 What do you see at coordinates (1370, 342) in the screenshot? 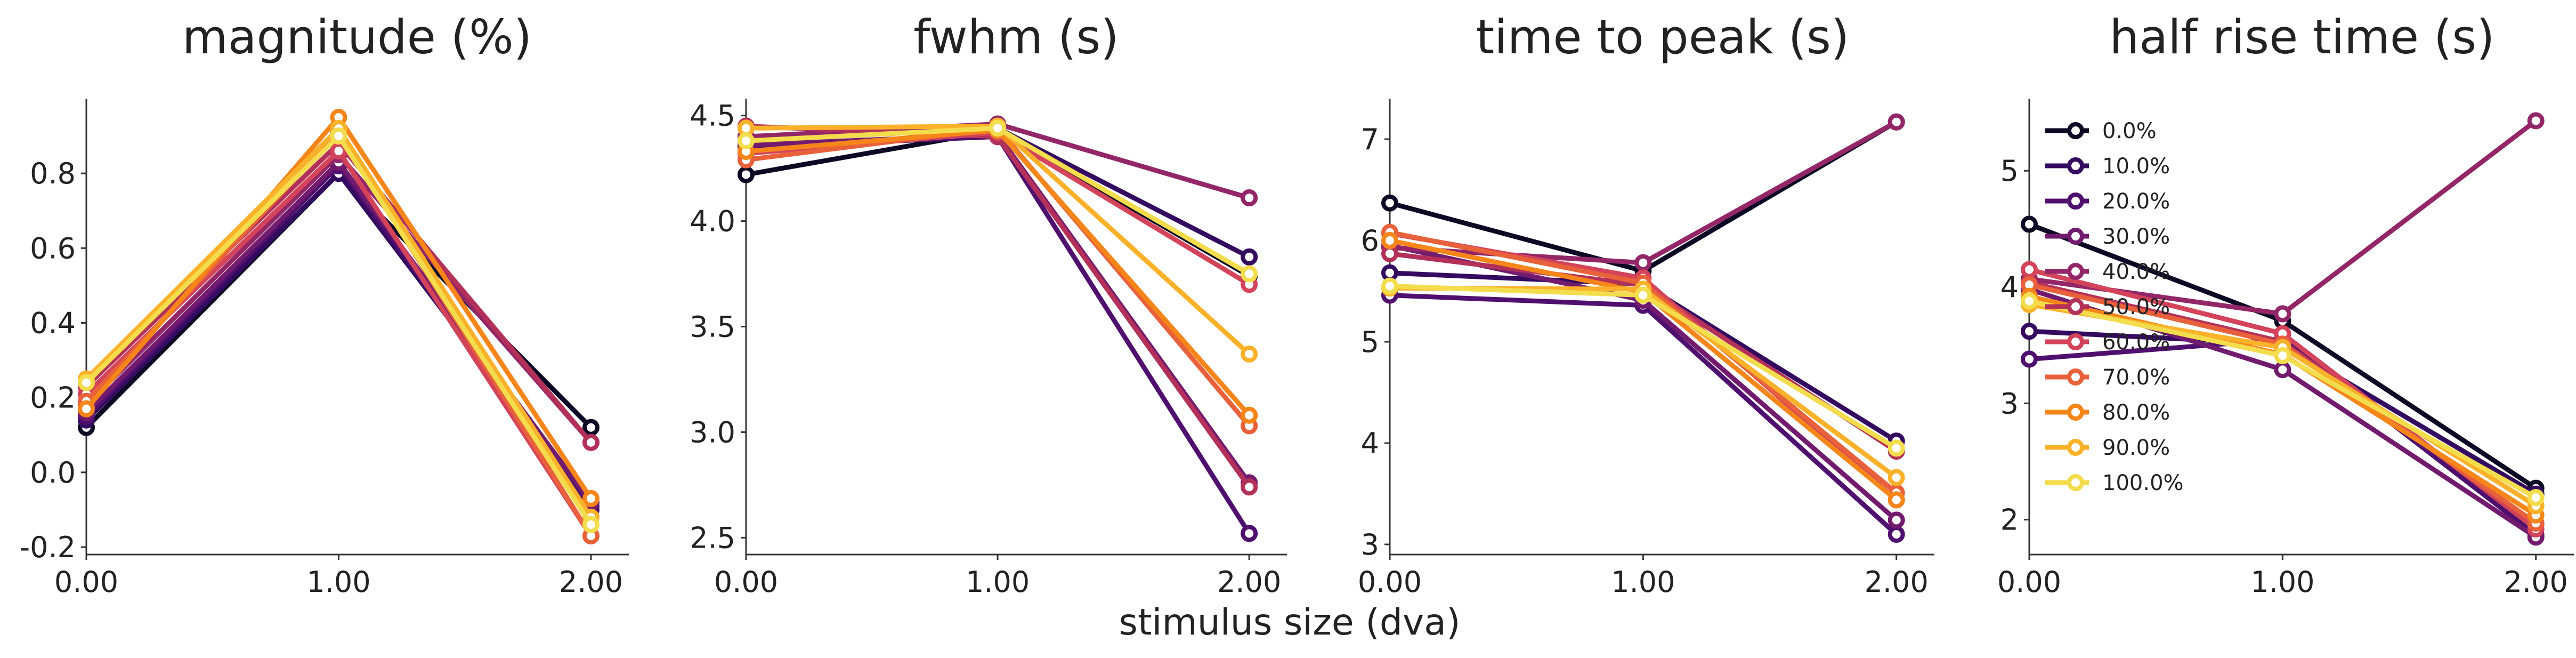
I see `y-tick-label: 5` at bounding box center [1370, 342].